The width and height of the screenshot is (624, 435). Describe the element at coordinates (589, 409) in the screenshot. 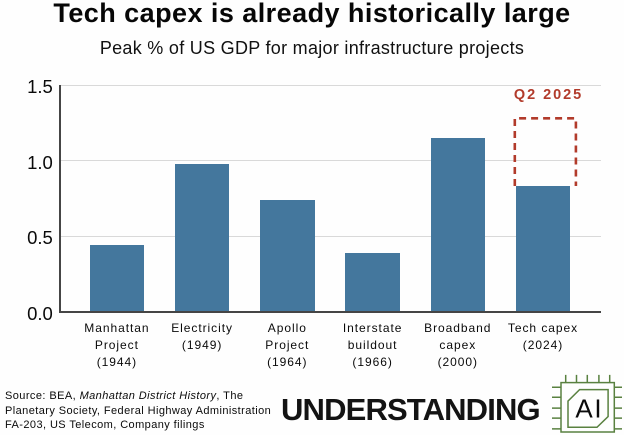

I see `svg-text: AI` at that location.